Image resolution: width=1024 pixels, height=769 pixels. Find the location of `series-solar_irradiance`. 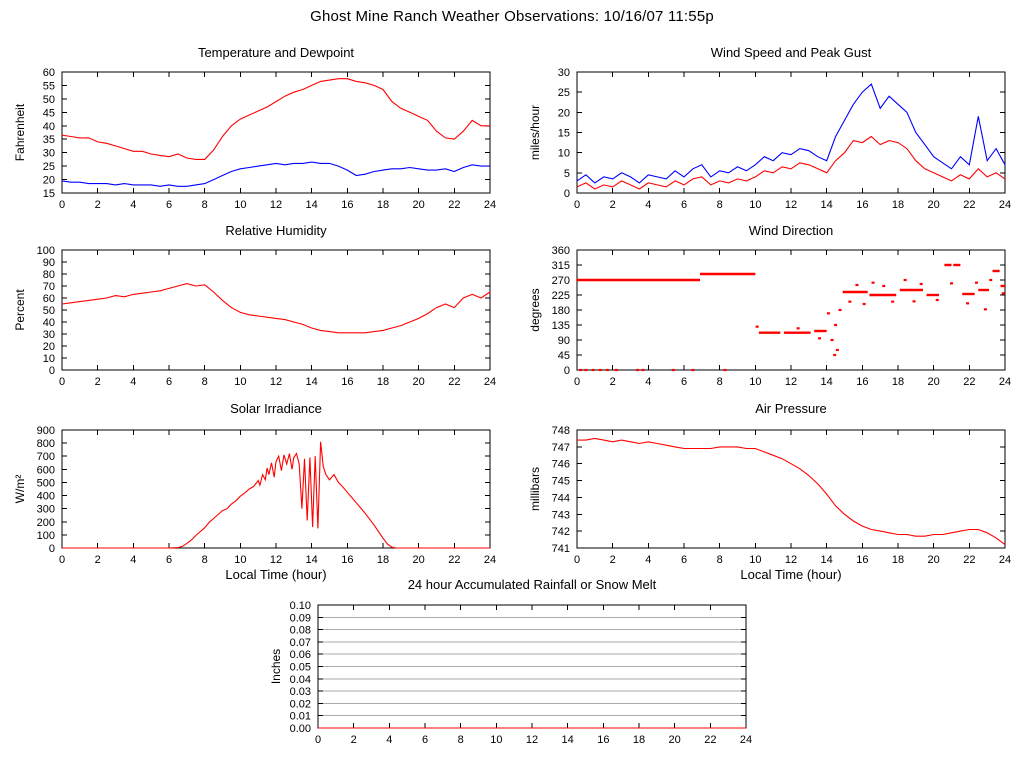

series-solar_irradiance is located at coordinates (276, 495).